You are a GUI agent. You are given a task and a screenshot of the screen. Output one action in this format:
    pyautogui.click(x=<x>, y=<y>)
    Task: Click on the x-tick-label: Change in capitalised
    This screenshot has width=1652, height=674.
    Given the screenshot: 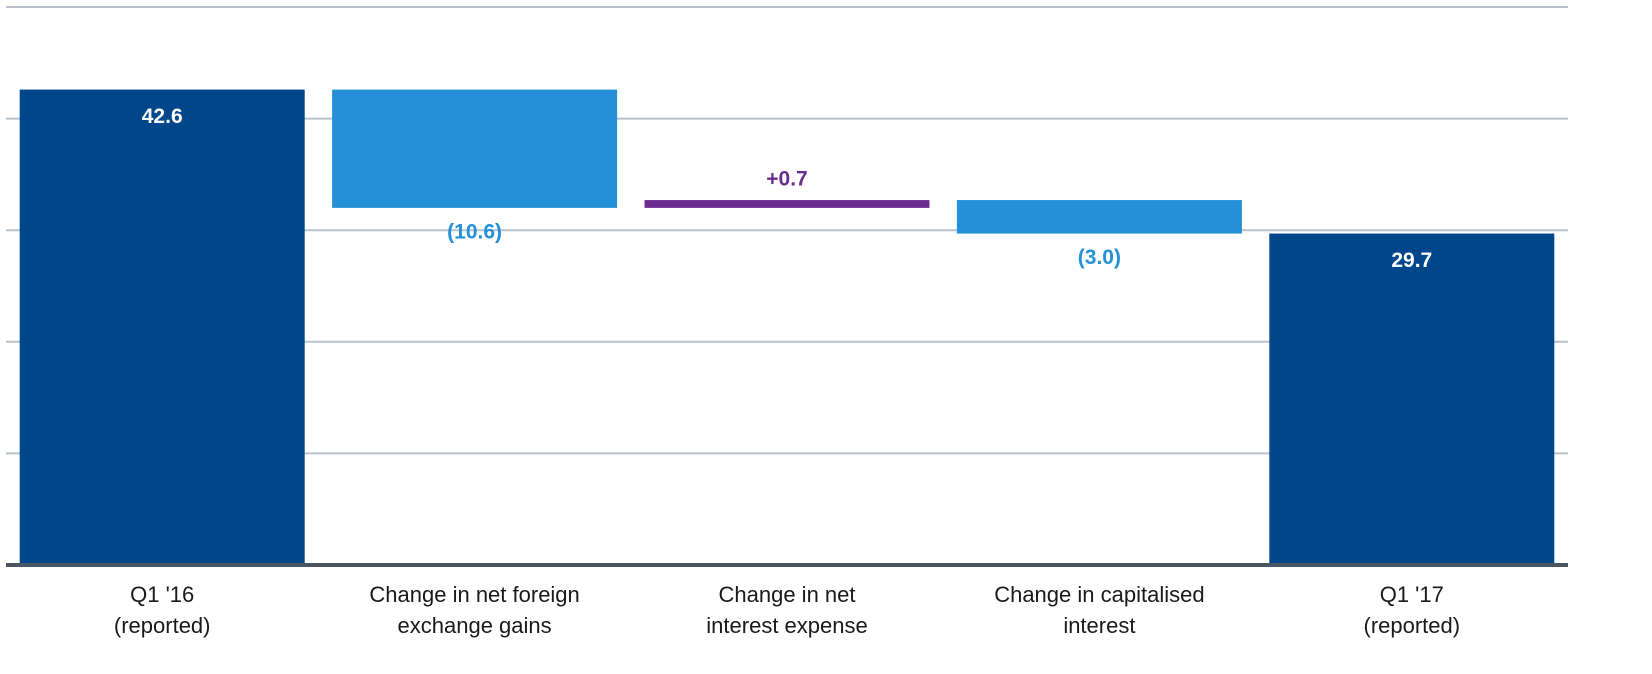 What is the action you would take?
    pyautogui.click(x=1099, y=594)
    